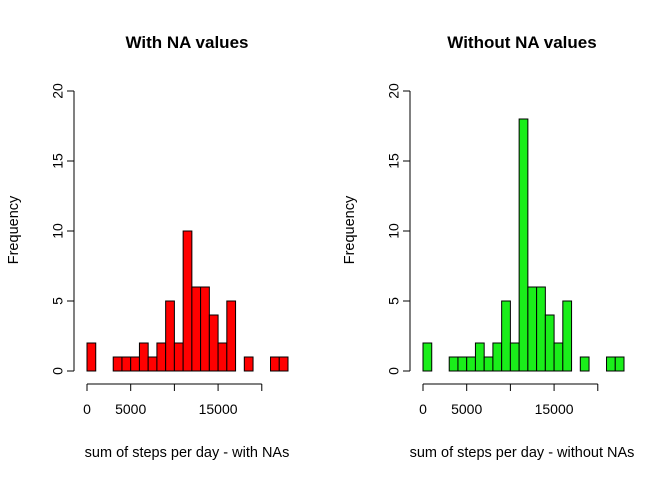 This screenshot has height=480, width=672. Describe the element at coordinates (522, 453) in the screenshot. I see `x-axis-label: sum of steps per day - without NAs` at that location.